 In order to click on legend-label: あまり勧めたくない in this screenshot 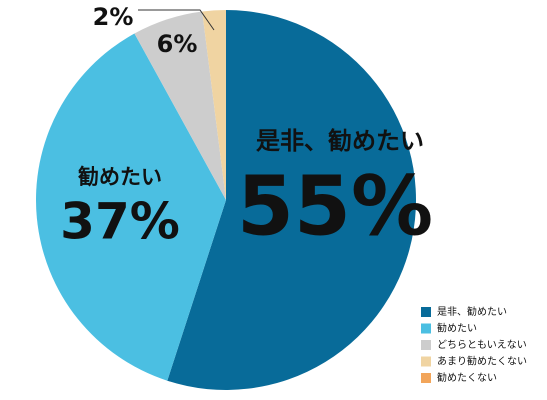, I will do `click(482, 361)`.